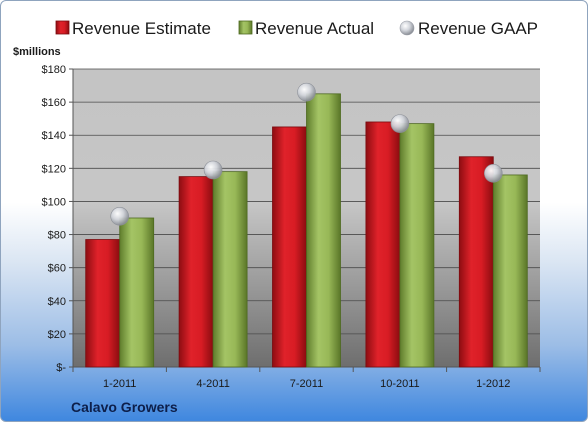  I want to click on y-tick-label: $160, so click(54, 103).